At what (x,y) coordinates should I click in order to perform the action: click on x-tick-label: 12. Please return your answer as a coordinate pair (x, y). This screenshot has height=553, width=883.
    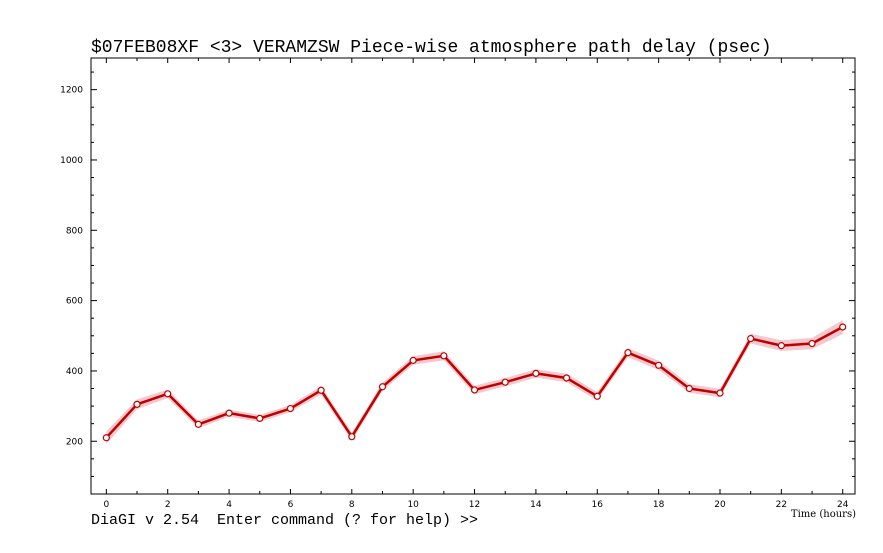
    Looking at the image, I should click on (474, 505).